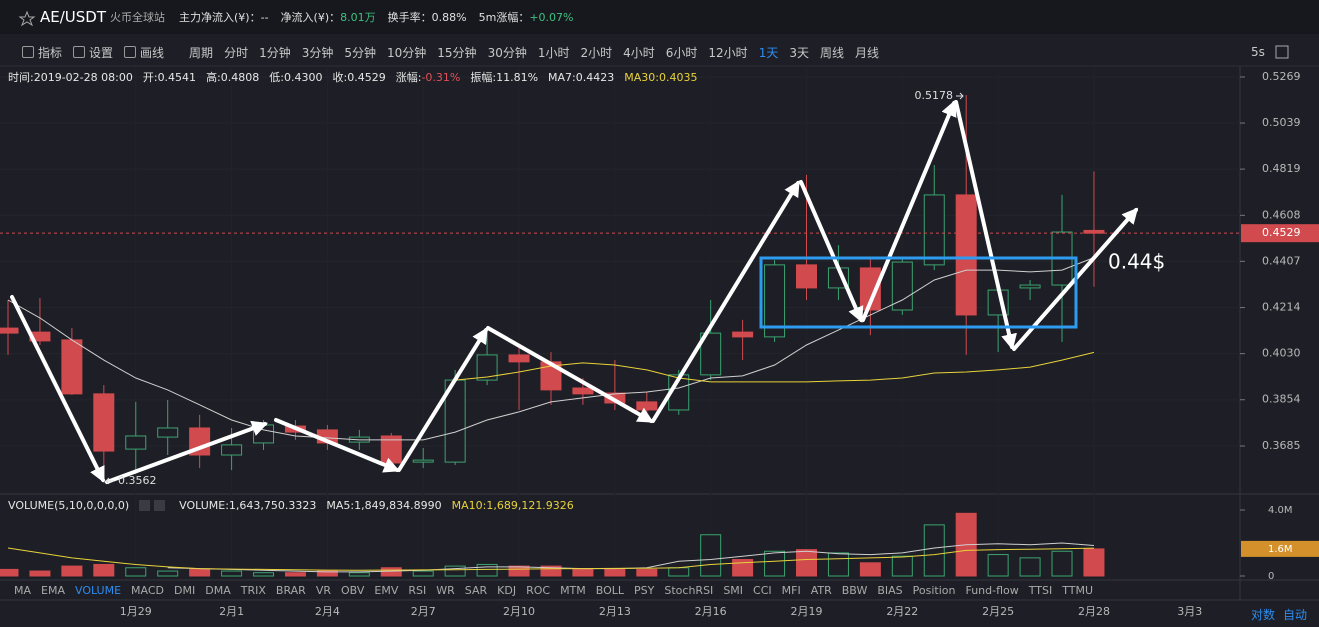  Describe the element at coordinates (98, 590) in the screenshot. I see `indicator: VOLUME` at that location.